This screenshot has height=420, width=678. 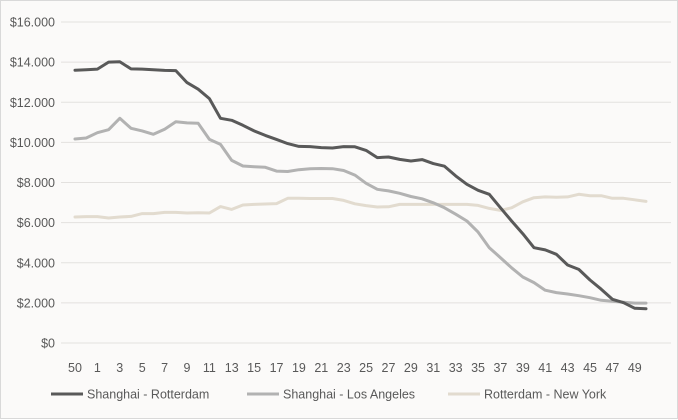 I want to click on y-tick-label: $8.000, so click(x=36, y=183).